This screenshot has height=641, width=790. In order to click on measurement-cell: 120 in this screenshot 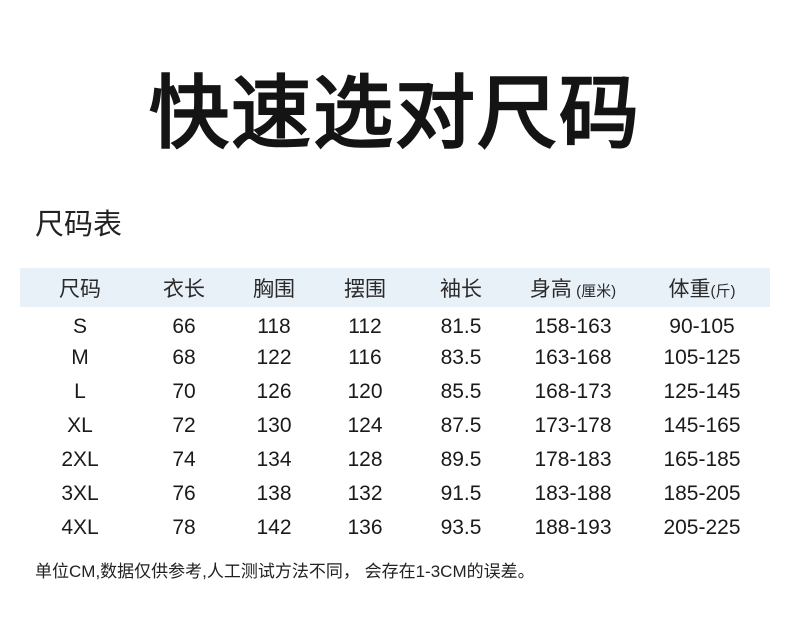, I will do `click(365, 391)`.